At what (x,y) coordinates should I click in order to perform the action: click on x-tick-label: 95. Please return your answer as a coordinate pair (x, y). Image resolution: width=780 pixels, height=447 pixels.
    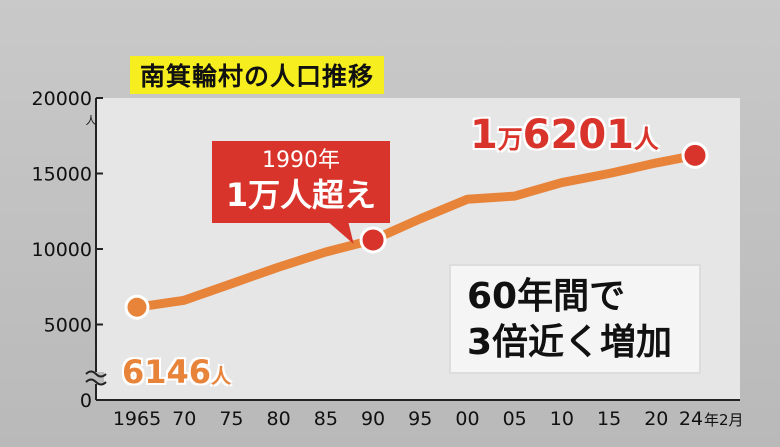
    Looking at the image, I should click on (420, 419).